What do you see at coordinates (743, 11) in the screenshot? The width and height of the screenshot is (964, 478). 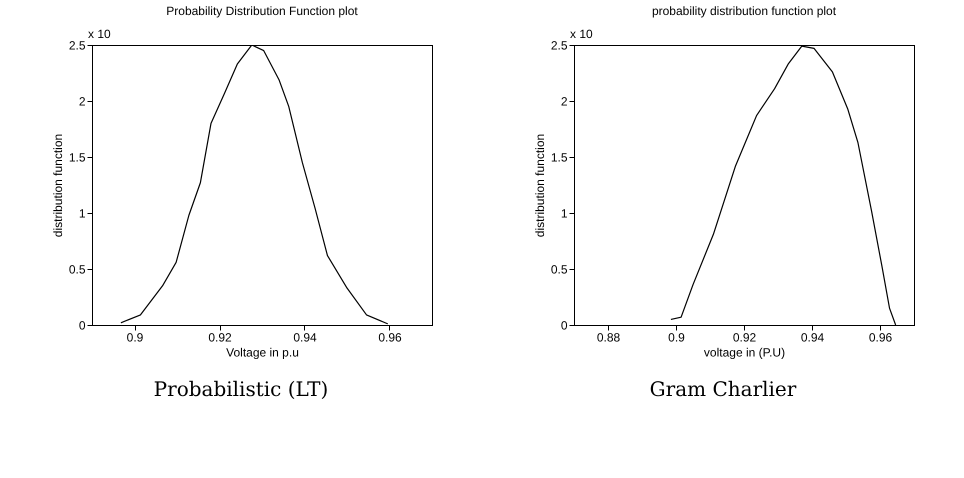 I see `chart-title: probability distribution function plot` at bounding box center [743, 11].